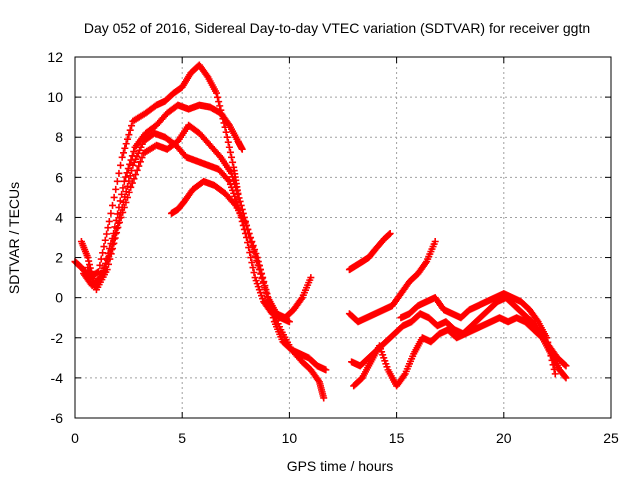  I want to click on y-tick-label: 8, so click(59, 137).